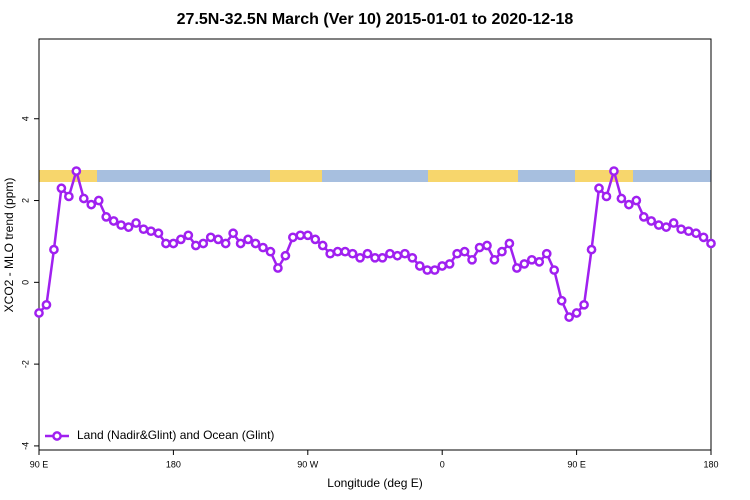  Describe the element at coordinates (308, 464) in the screenshot. I see `x-tick-label: 90 W` at that location.